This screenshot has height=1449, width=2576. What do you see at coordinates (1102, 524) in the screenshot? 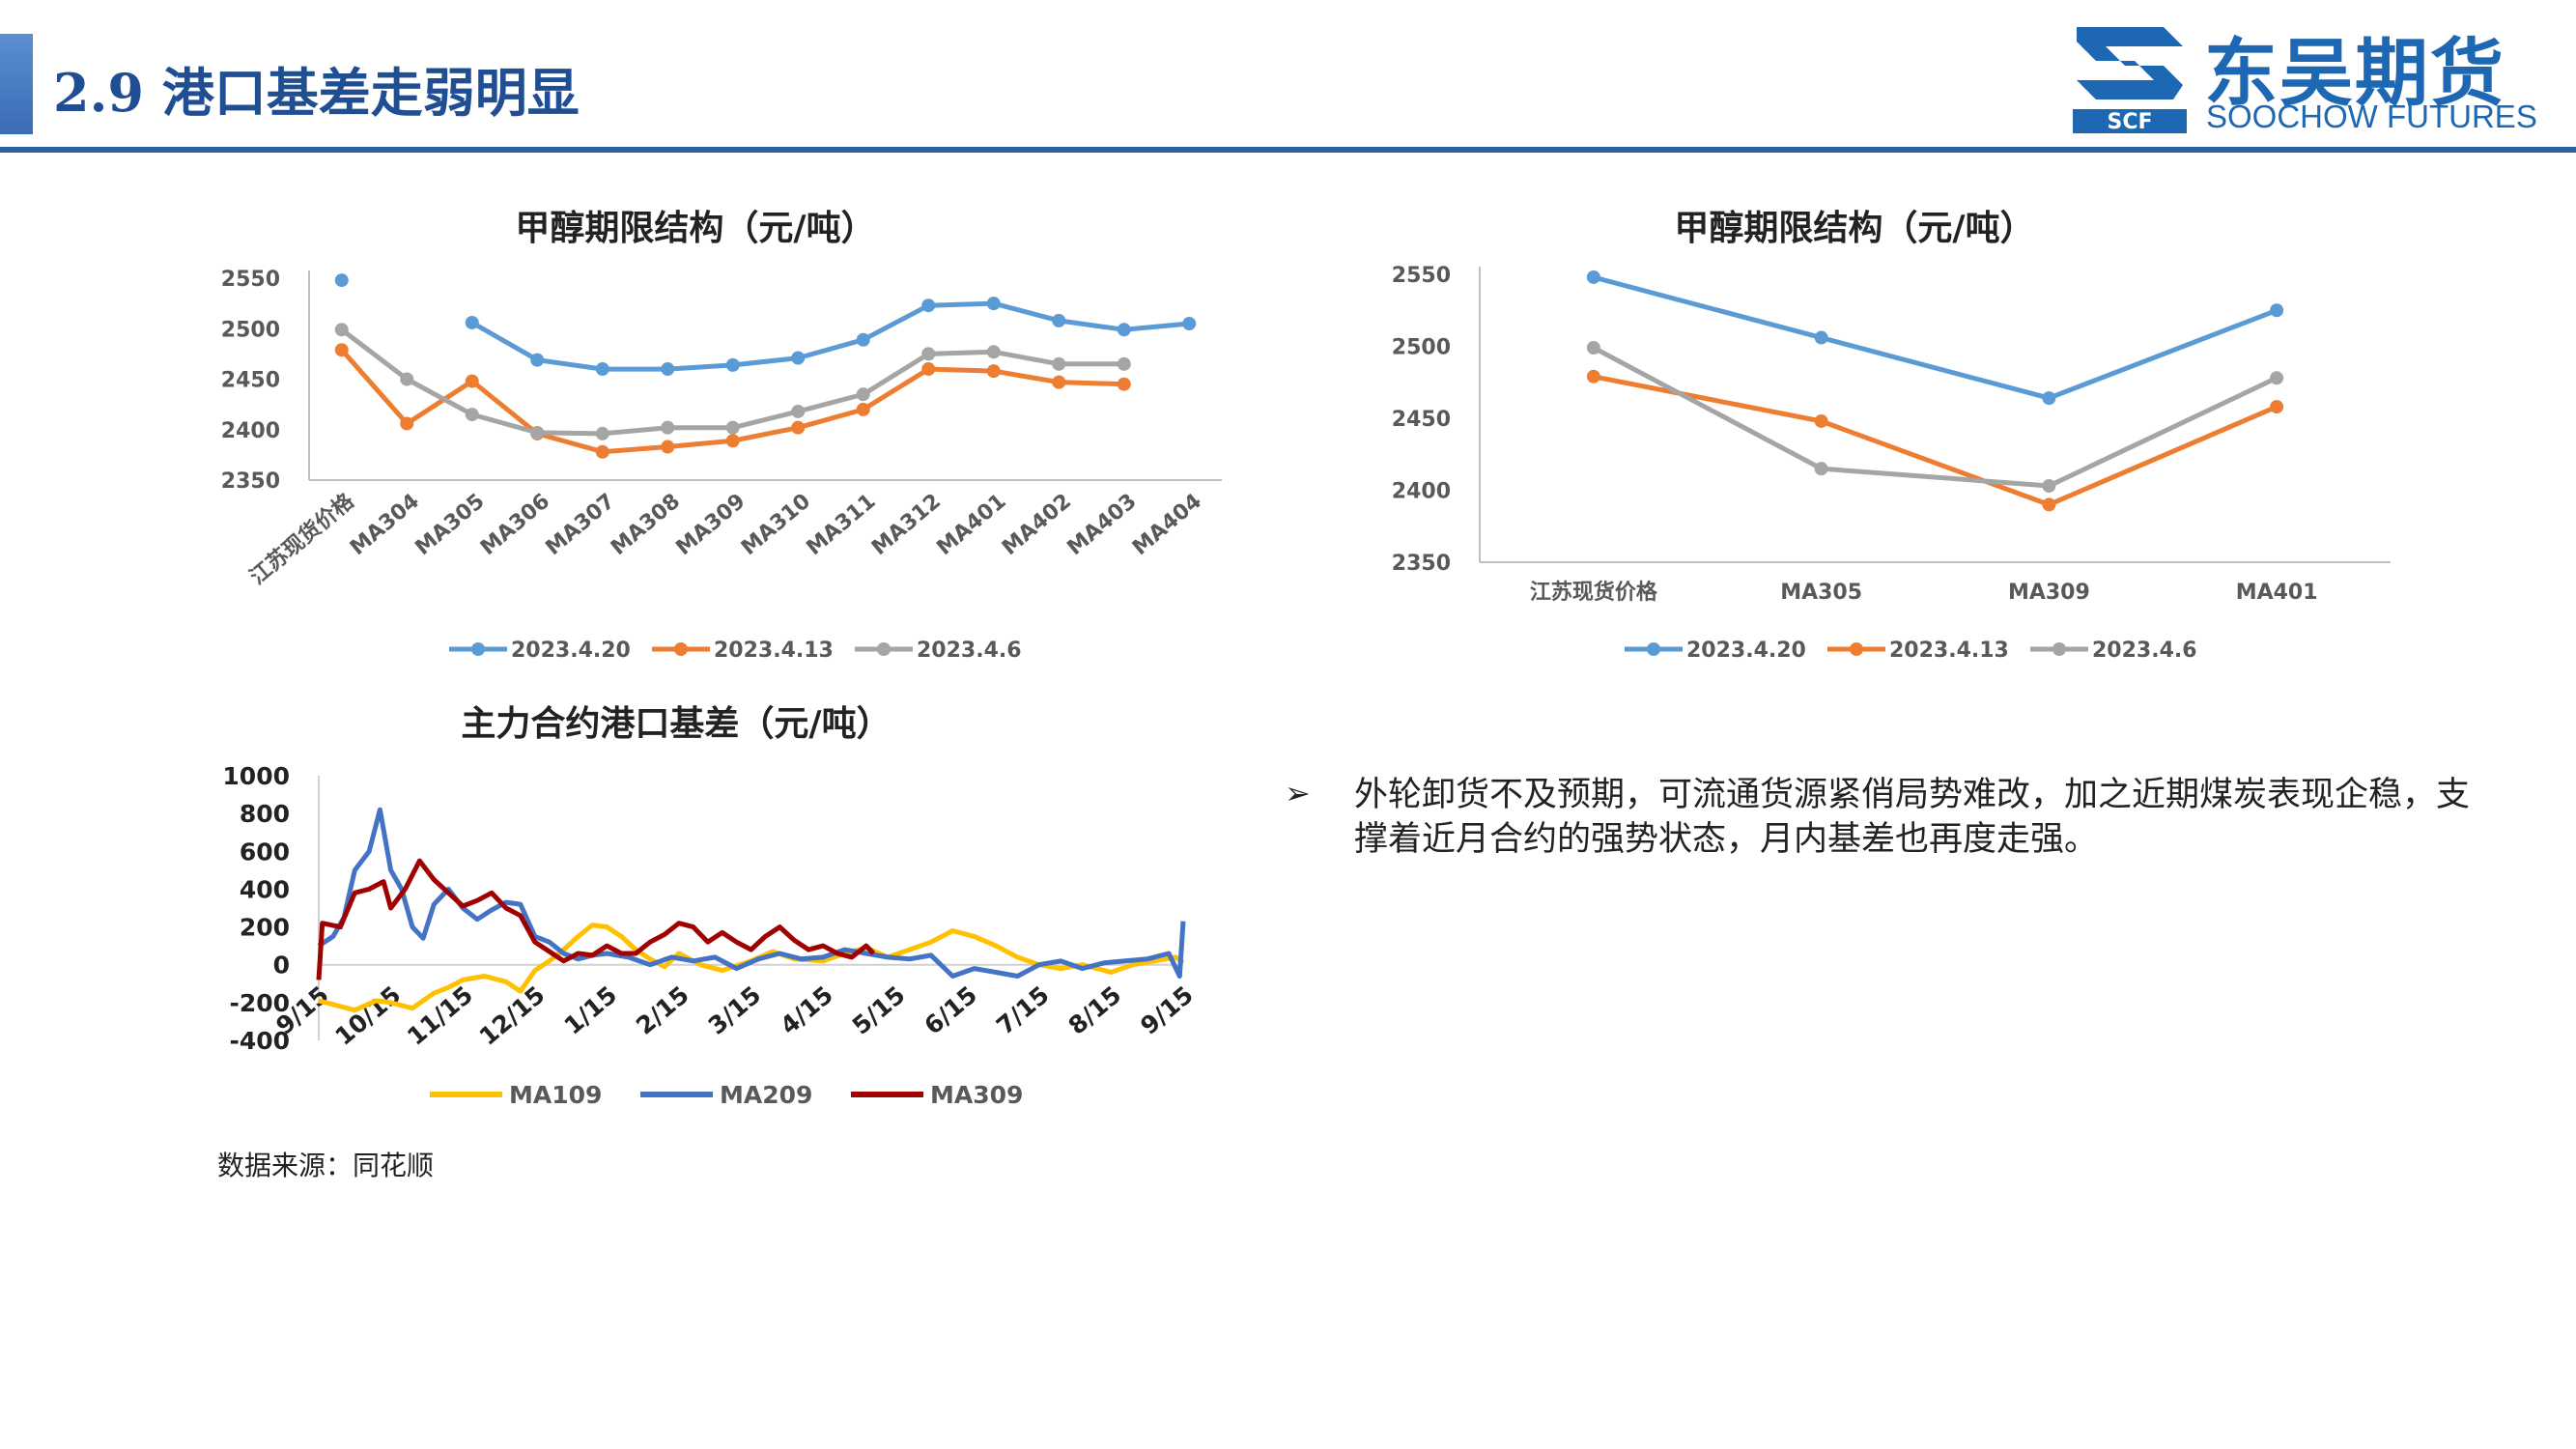
I see `x-tick-label: MA403` at bounding box center [1102, 524].